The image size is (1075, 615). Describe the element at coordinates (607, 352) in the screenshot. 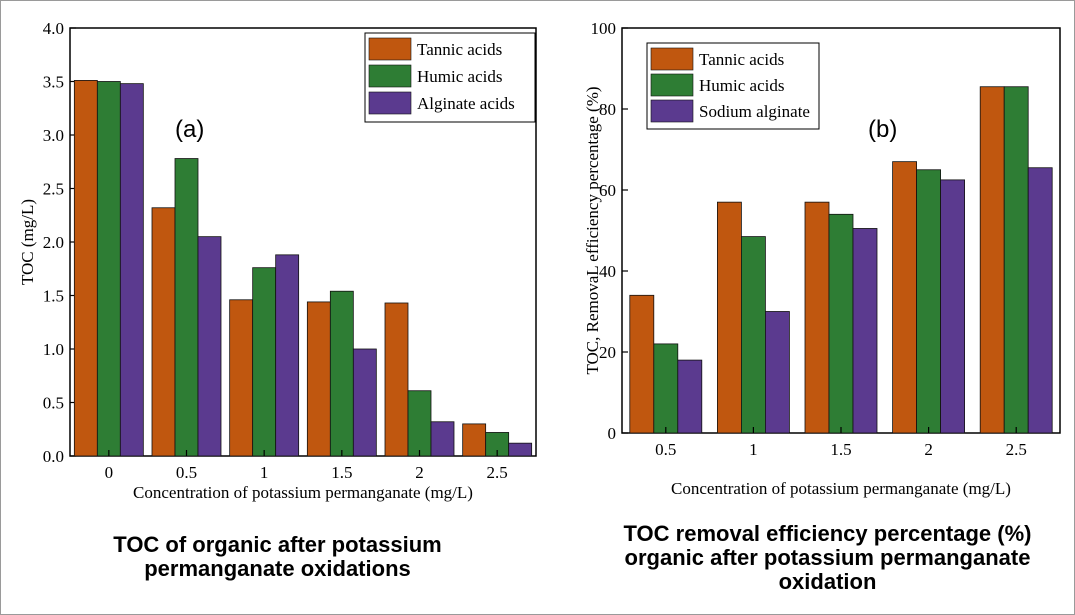

I see `y-tick-label: 20` at that location.